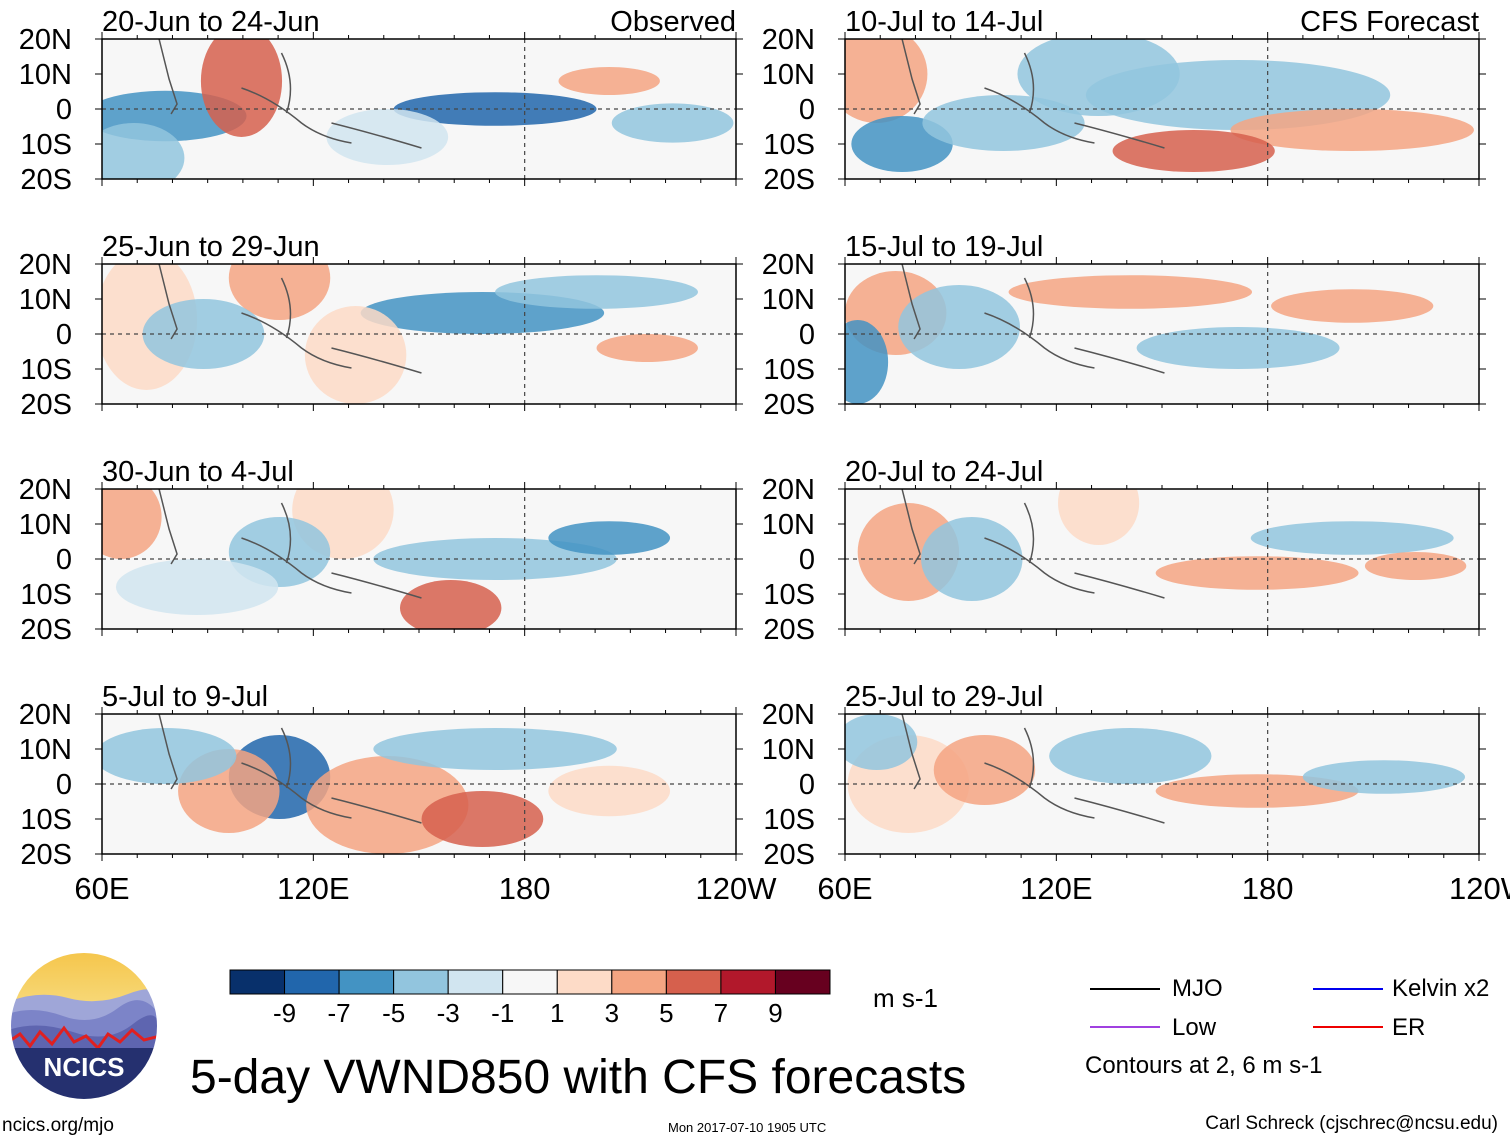  Describe the element at coordinates (557, 1013) in the screenshot. I see `colorbar-tick-label: 1` at that location.